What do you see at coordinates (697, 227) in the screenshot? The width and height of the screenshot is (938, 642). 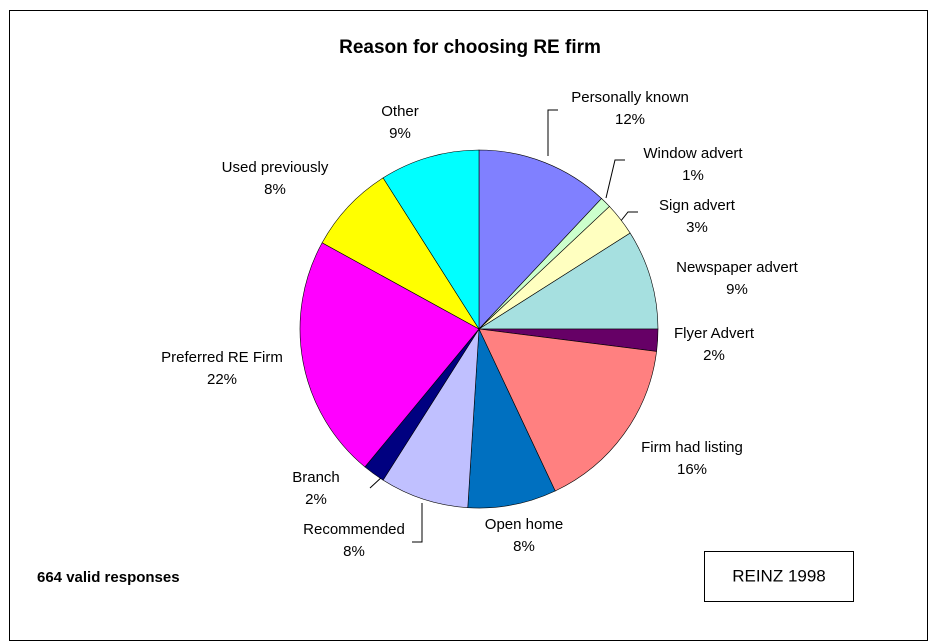 I see `slice-value-label: 3%` at bounding box center [697, 227].